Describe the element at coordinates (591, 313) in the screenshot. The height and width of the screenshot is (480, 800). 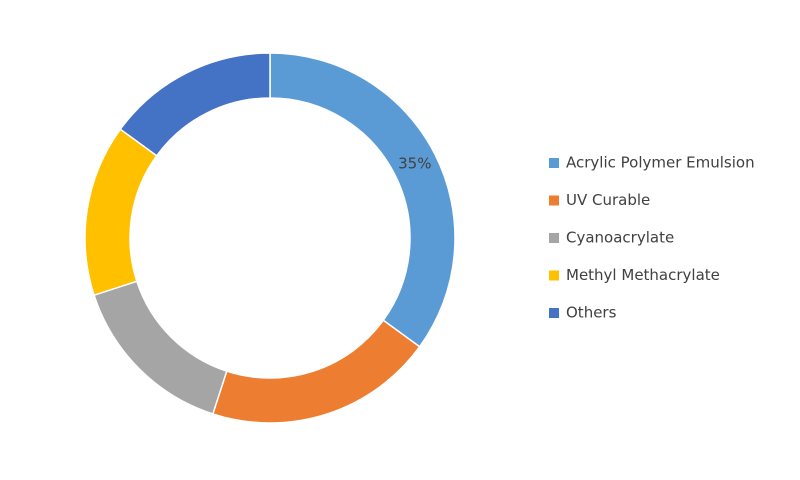
I see `legend-label: Others` at that location.